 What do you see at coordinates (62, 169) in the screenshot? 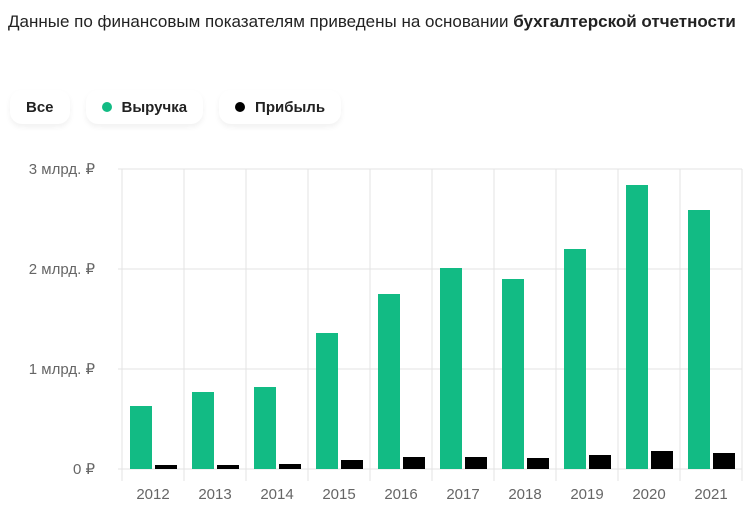
I see `y-tick-label: 3 млрд. ₽` at bounding box center [62, 169].